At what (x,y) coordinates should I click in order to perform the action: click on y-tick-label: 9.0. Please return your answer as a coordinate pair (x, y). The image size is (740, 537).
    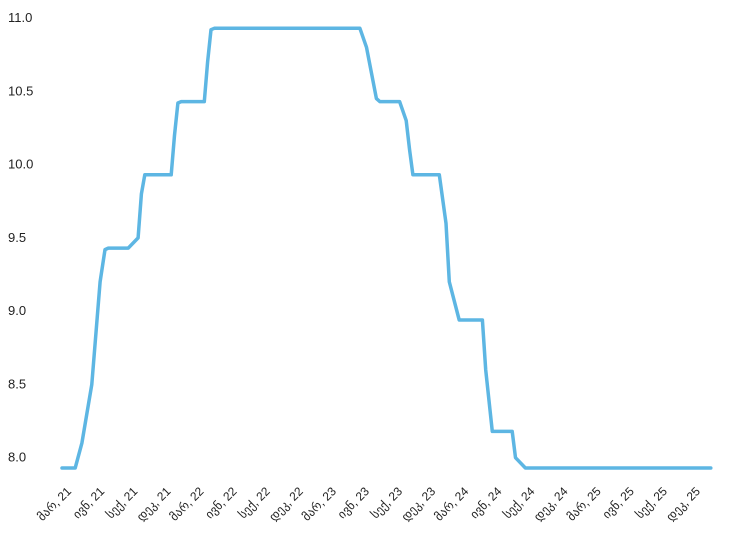
    Looking at the image, I should click on (17, 310).